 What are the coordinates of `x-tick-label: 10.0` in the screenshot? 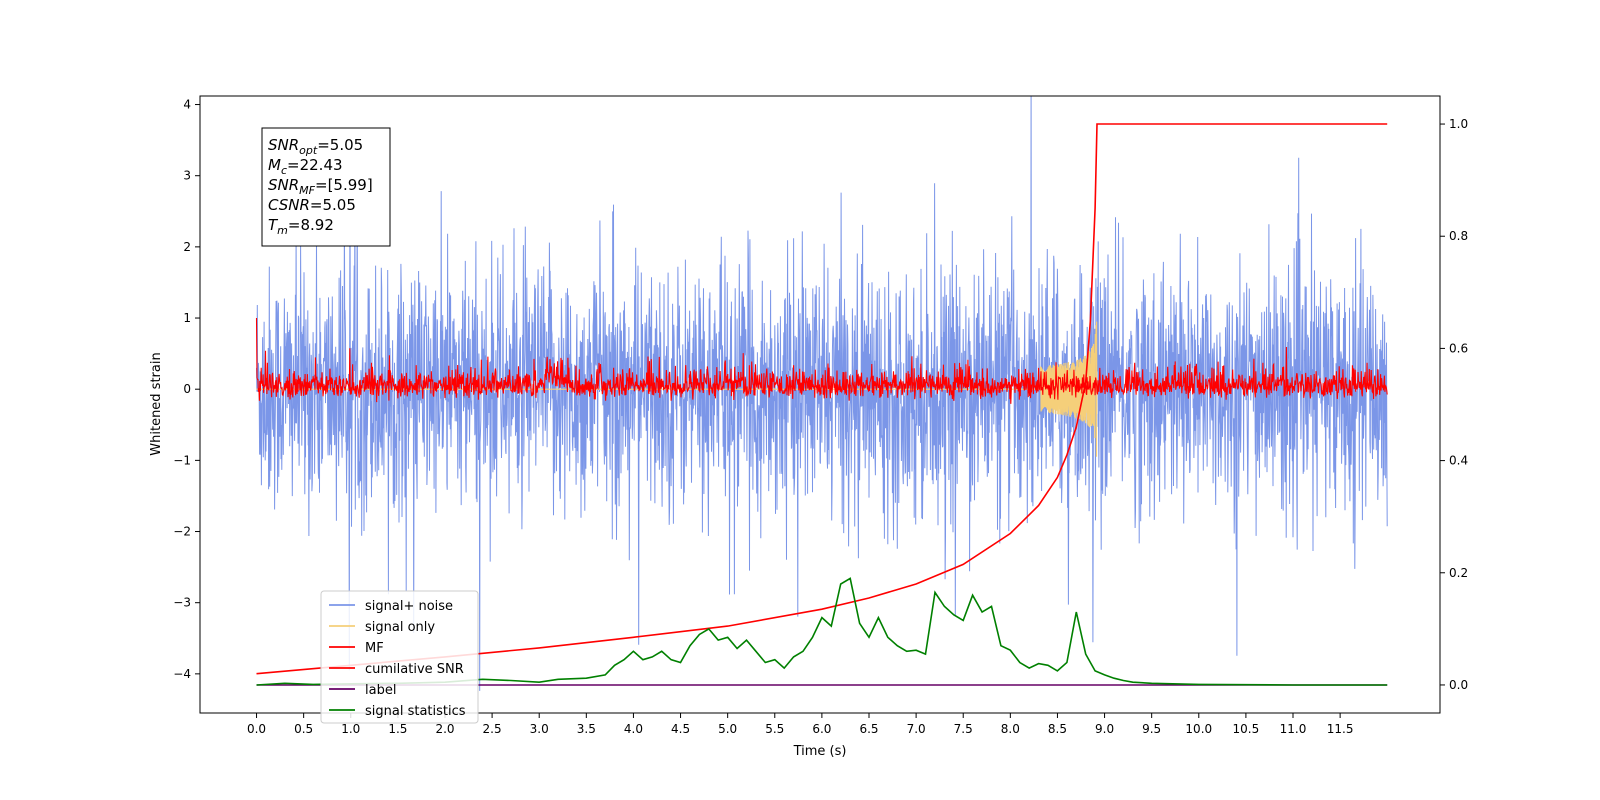 It's located at (1198, 729).